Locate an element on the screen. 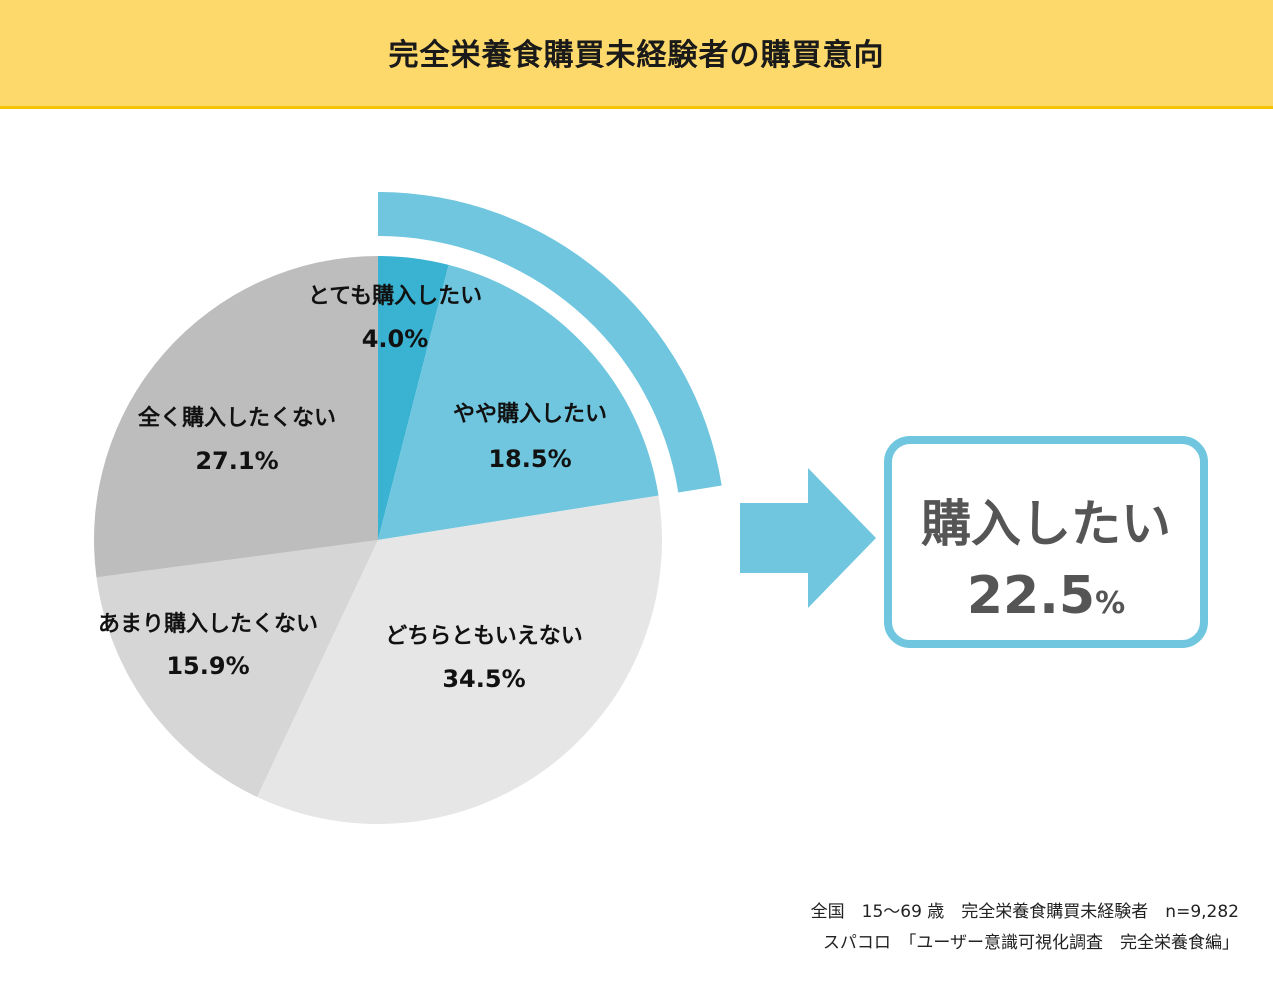 This screenshot has width=1273, height=1002. slice-category-label: あまり購入したくない is located at coordinates (208, 624).